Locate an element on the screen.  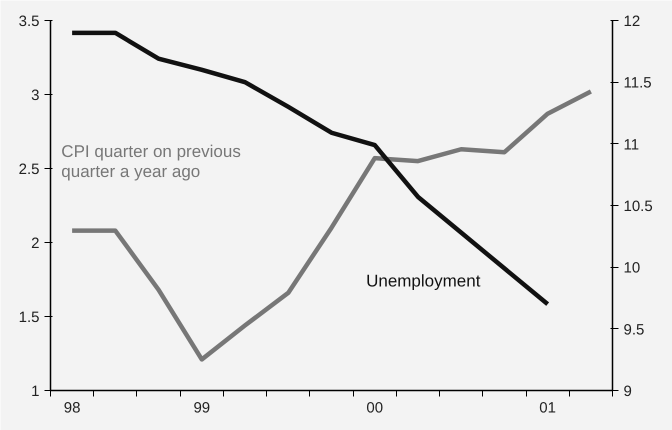
y-tick-label: 3 is located at coordinates (35, 95).